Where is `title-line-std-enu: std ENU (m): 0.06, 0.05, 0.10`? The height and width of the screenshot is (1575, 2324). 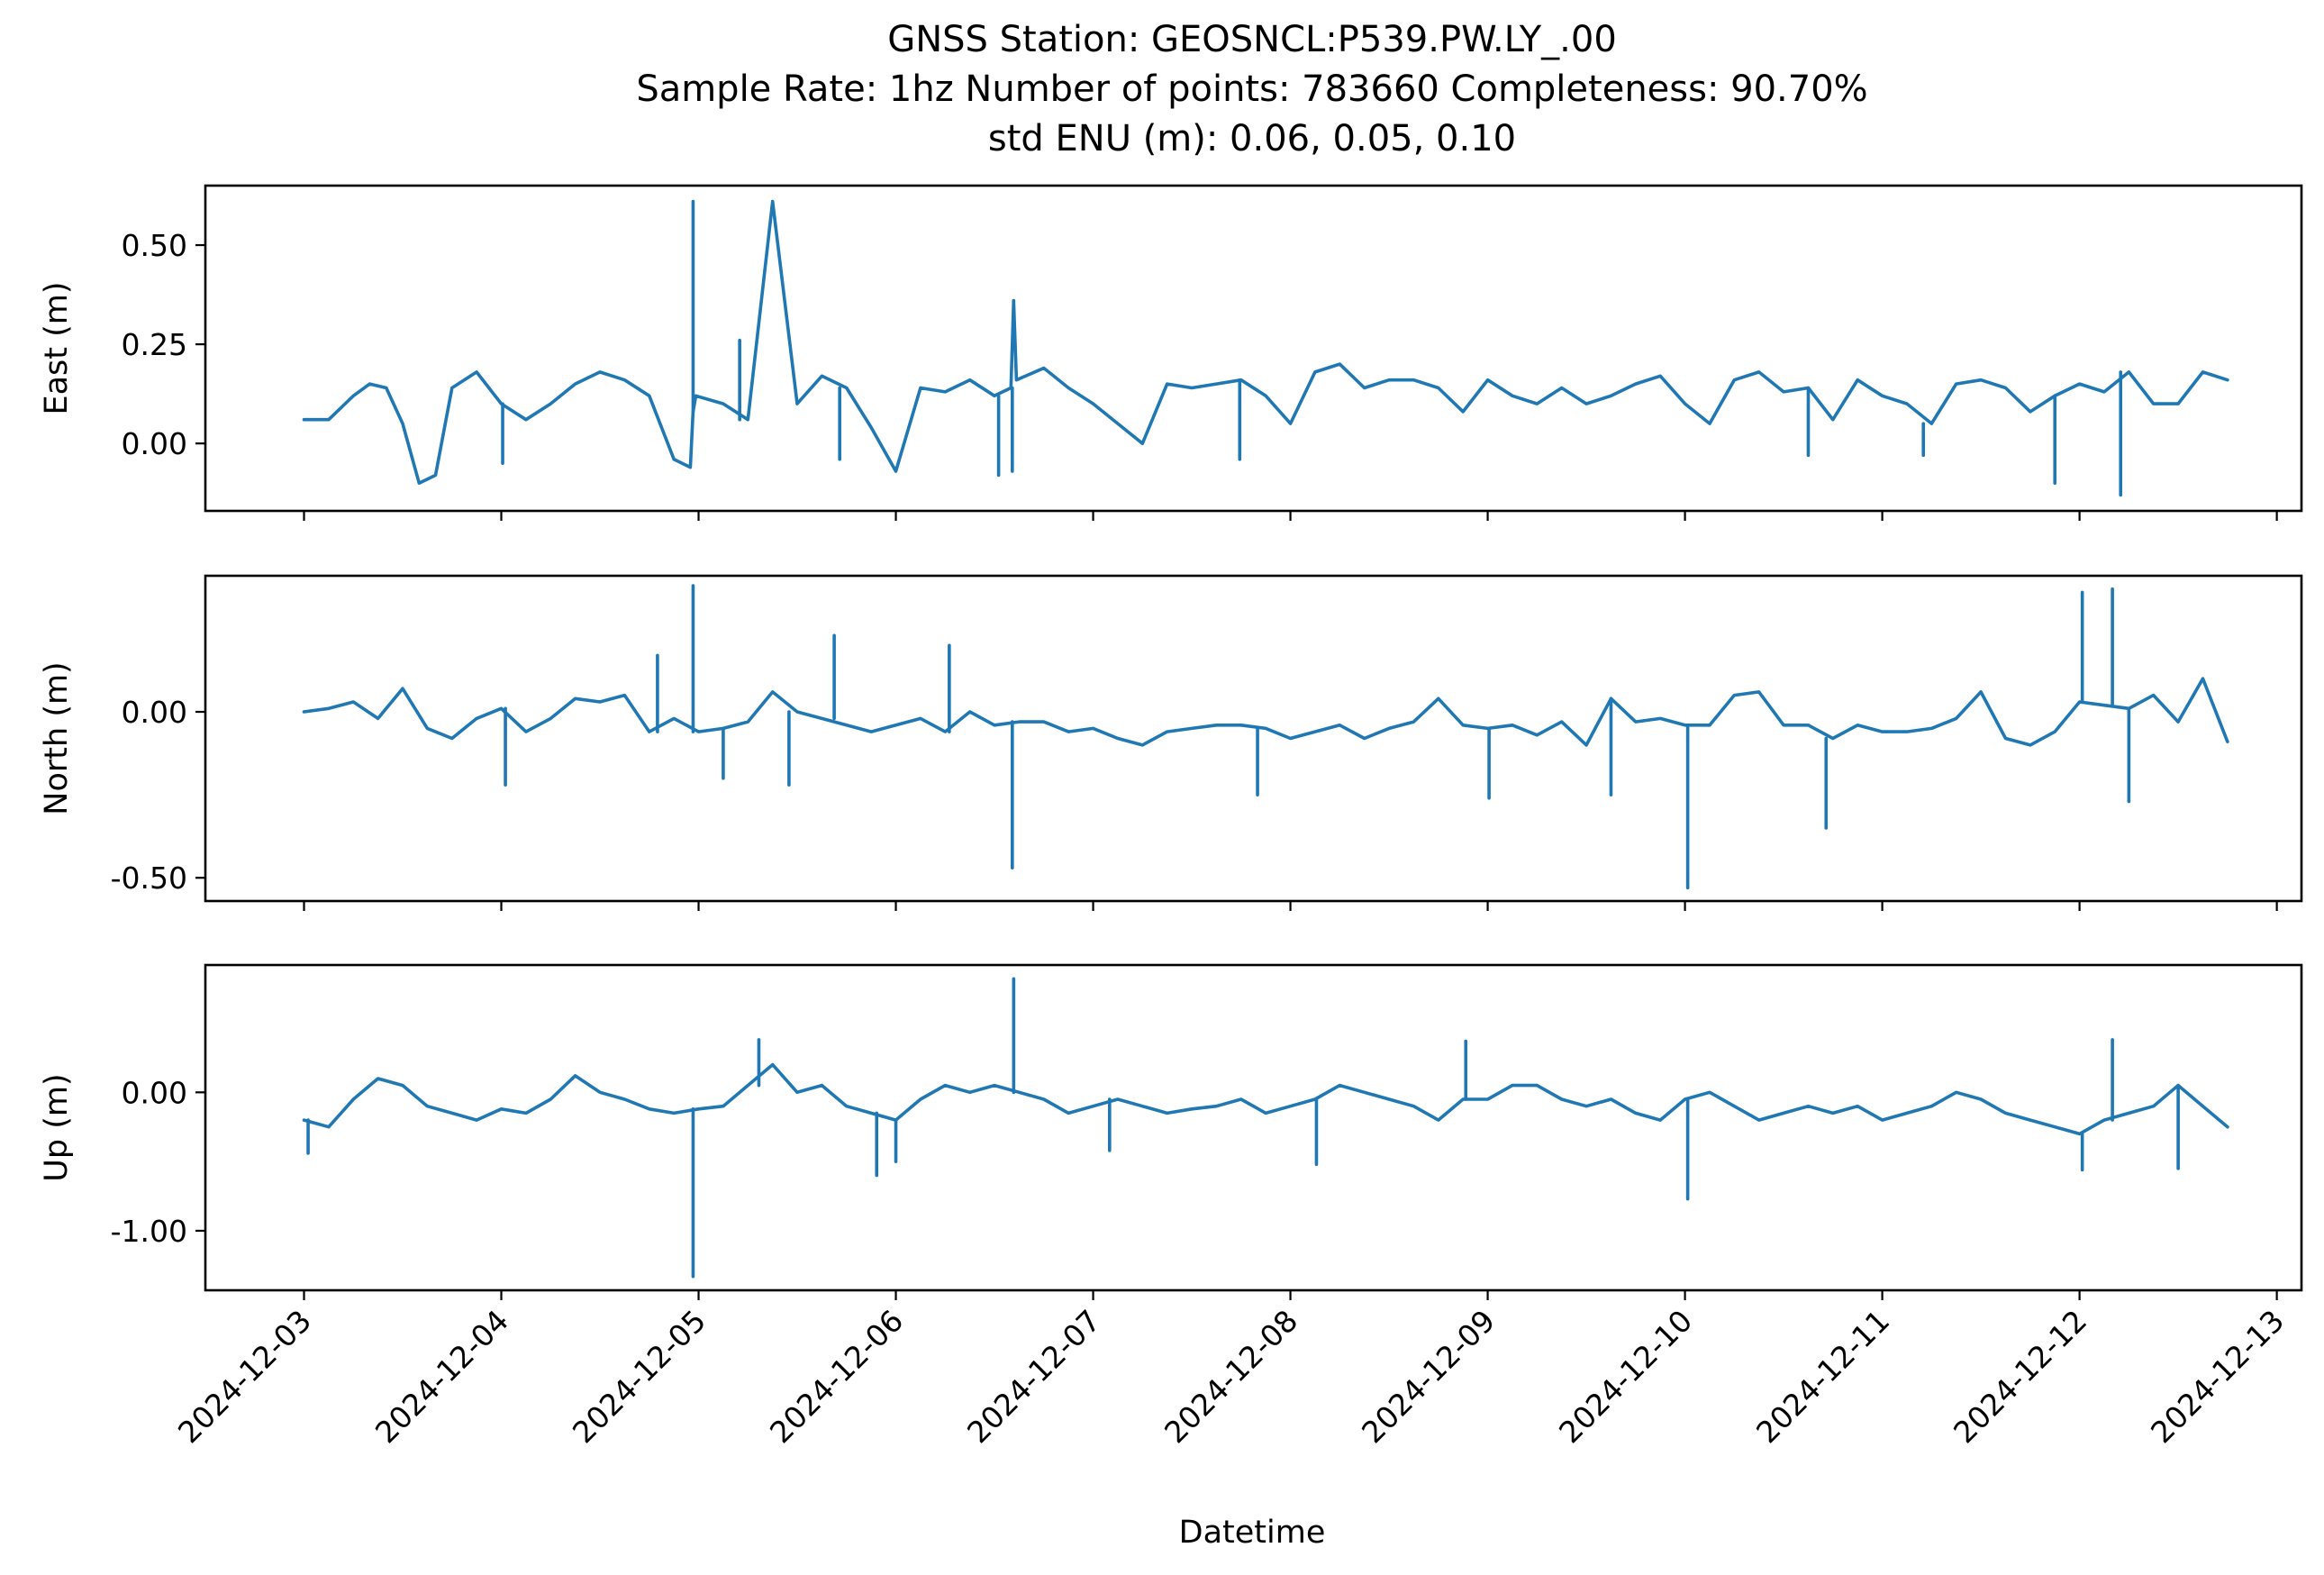
title-line-std-enu: std ENU (m): 0.06, 0.05, 0.10 is located at coordinates (1252, 138).